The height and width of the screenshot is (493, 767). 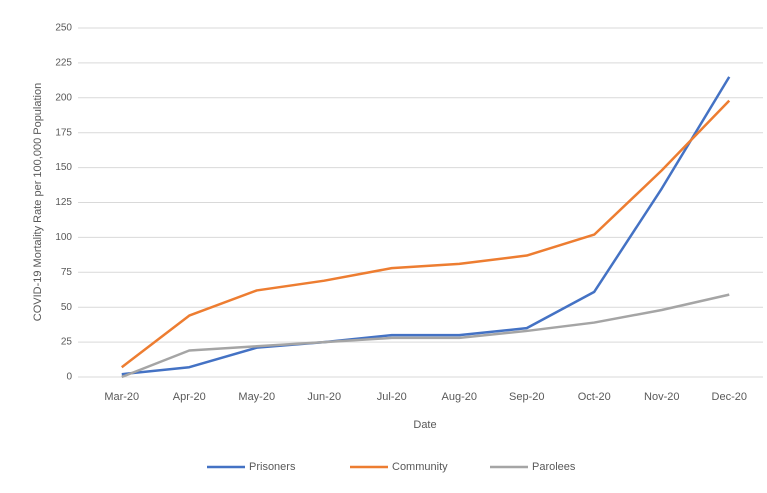 I want to click on y-tick-label: 125, so click(x=63, y=202).